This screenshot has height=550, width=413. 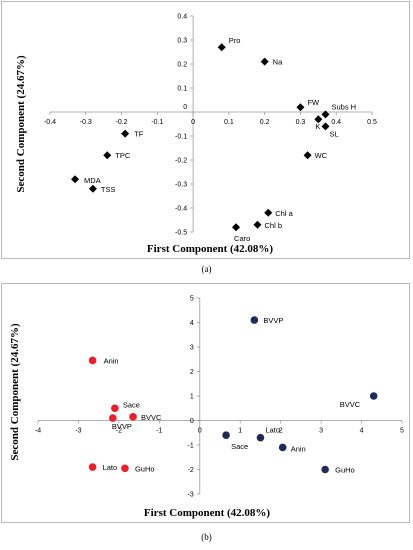 What do you see at coordinates (182, 89) in the screenshot?
I see `y-tick-label: 0.1` at bounding box center [182, 89].